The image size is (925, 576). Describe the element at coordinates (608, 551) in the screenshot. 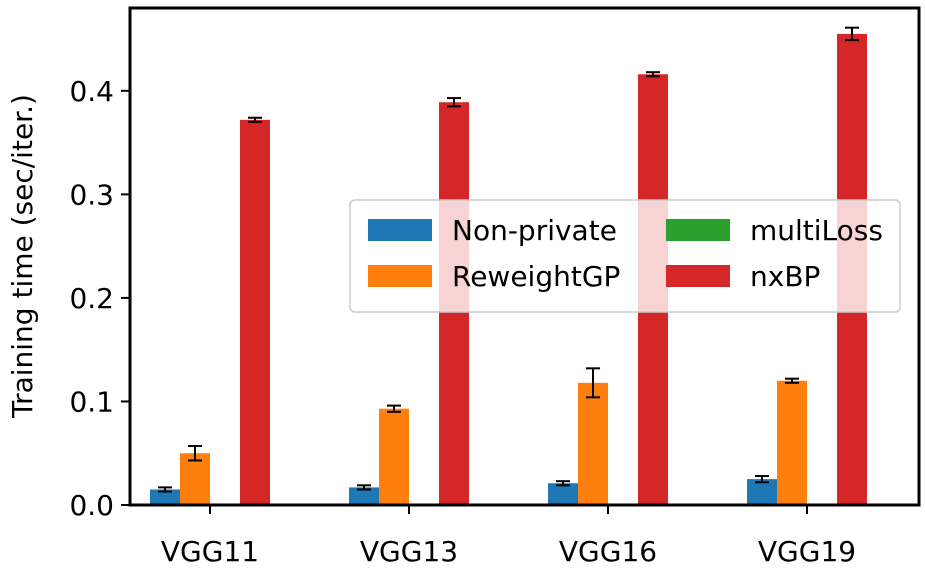

I see `x-tick-label-vgg16: VGG16` at that location.